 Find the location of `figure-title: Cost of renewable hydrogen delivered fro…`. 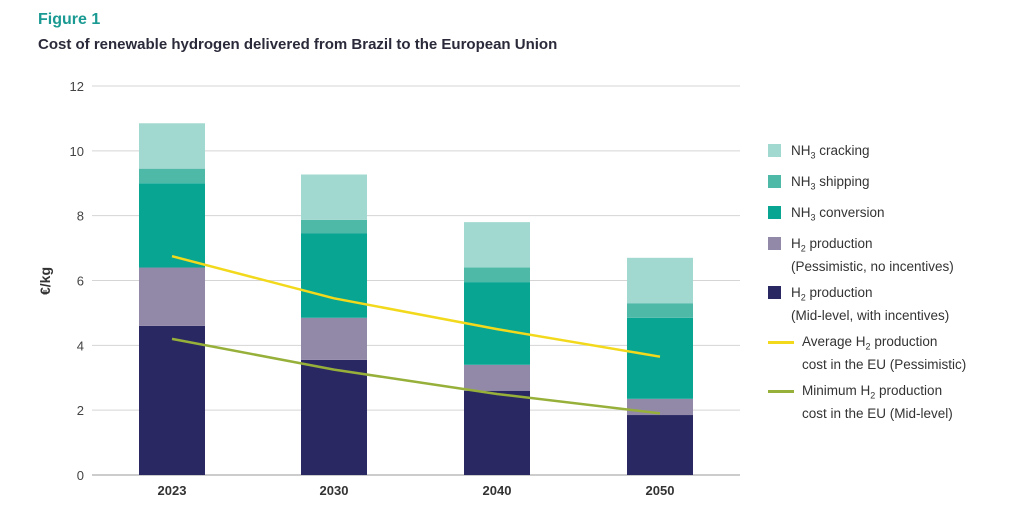

figure-title: Cost of renewable hydrogen delivered fro… is located at coordinates (298, 44).